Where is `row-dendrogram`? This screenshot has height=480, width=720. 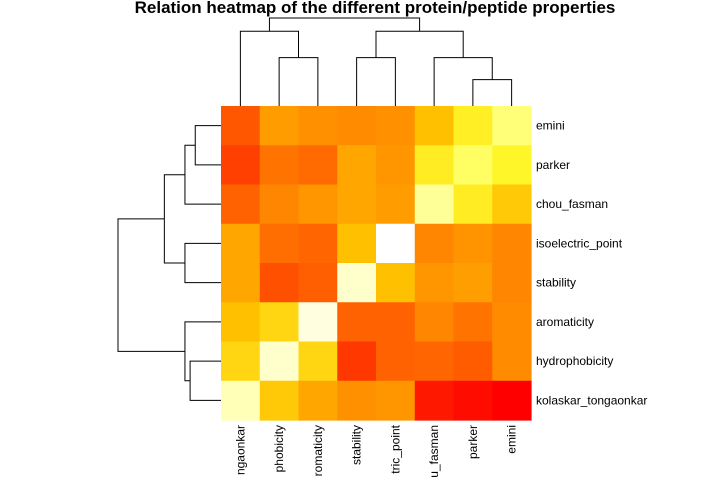 row-dendrogram is located at coordinates (169, 263).